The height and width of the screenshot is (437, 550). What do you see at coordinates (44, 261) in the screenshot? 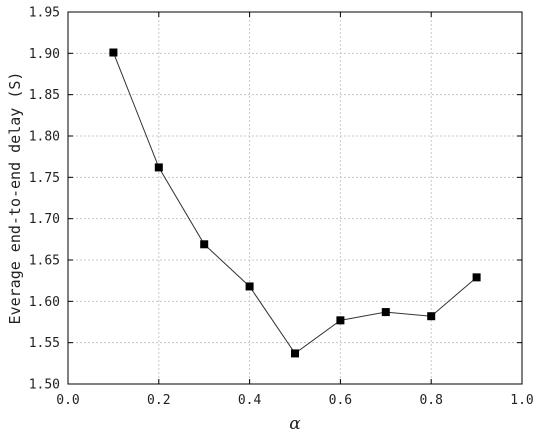
I see `y-tick-label: 1.65` at bounding box center [44, 261].